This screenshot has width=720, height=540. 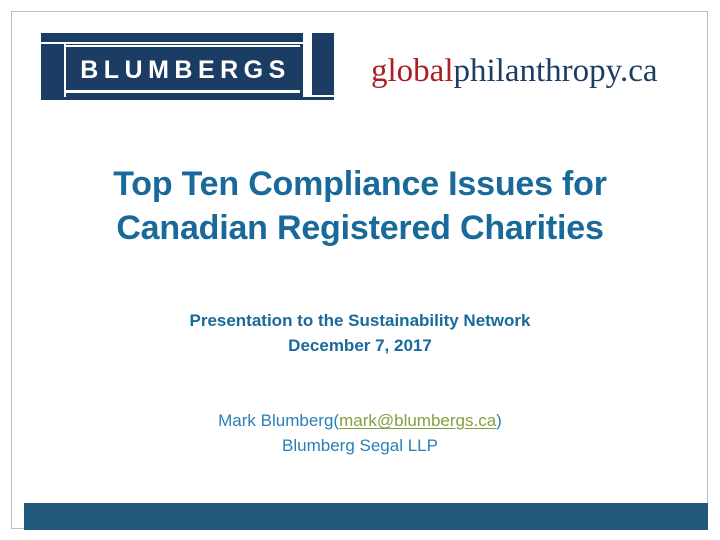 What do you see at coordinates (360, 445) in the screenshot?
I see `author-firm: Blumberg Segal LLP` at bounding box center [360, 445].